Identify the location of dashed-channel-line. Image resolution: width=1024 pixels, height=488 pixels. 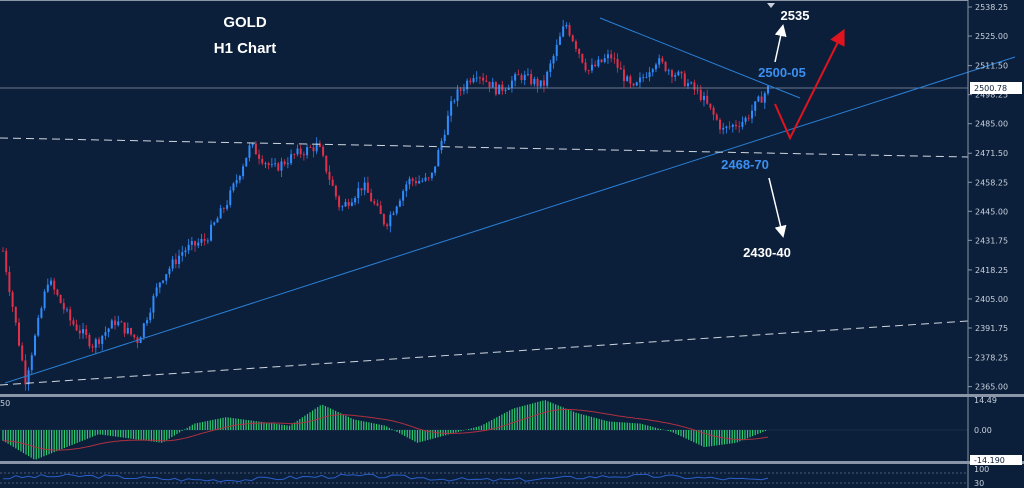
(484, 353).